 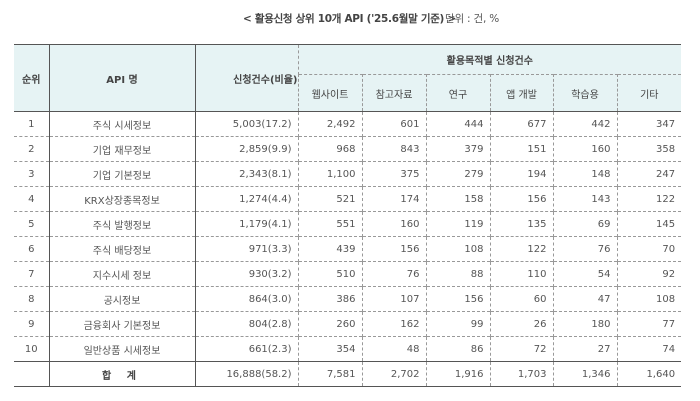 What do you see at coordinates (458, 224) in the screenshot?
I see `purpose-research-cell: 119` at bounding box center [458, 224].